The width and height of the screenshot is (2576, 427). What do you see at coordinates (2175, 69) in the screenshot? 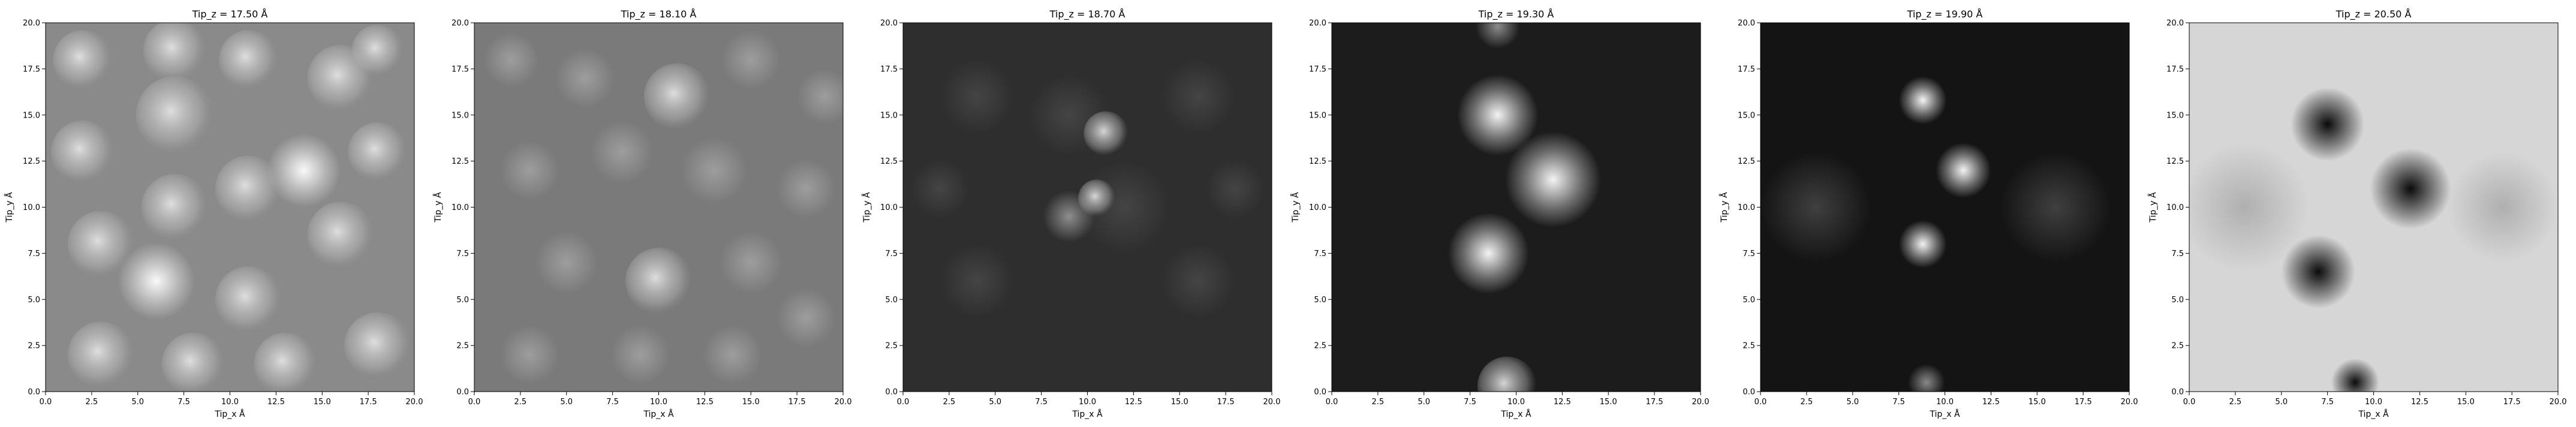
I see `y-tick-label: 17.5` at bounding box center [2175, 69].